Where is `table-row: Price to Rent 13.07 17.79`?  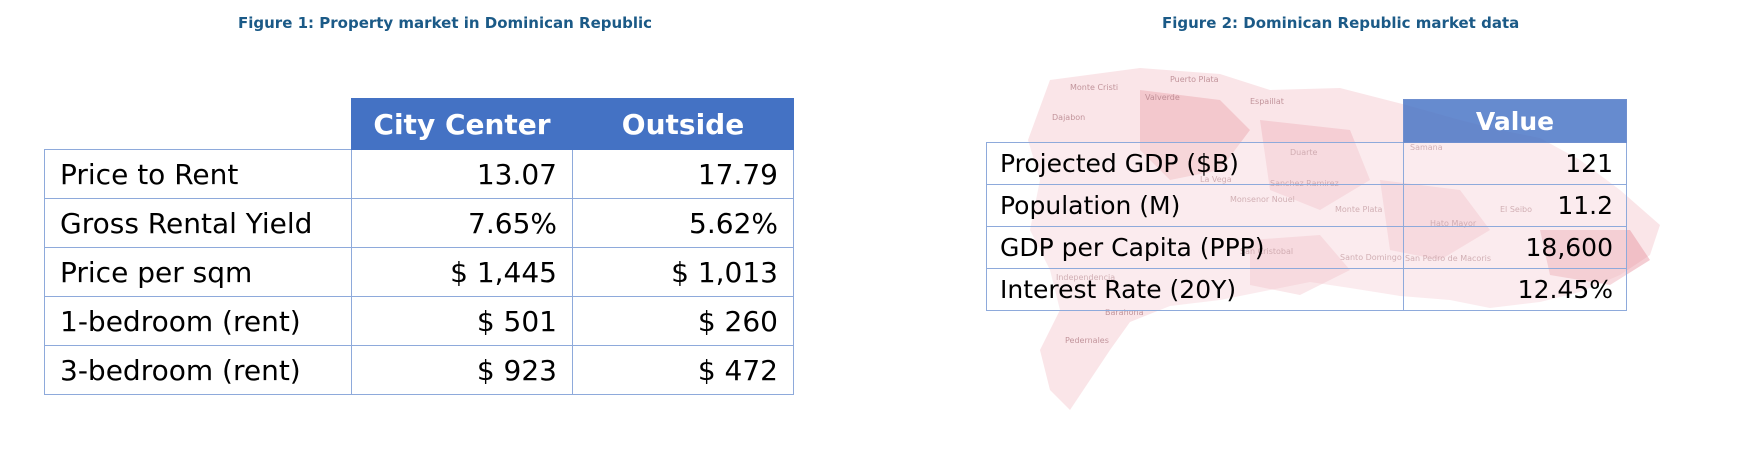
table-row: Price to Rent 13.07 17.79 is located at coordinates (419, 174).